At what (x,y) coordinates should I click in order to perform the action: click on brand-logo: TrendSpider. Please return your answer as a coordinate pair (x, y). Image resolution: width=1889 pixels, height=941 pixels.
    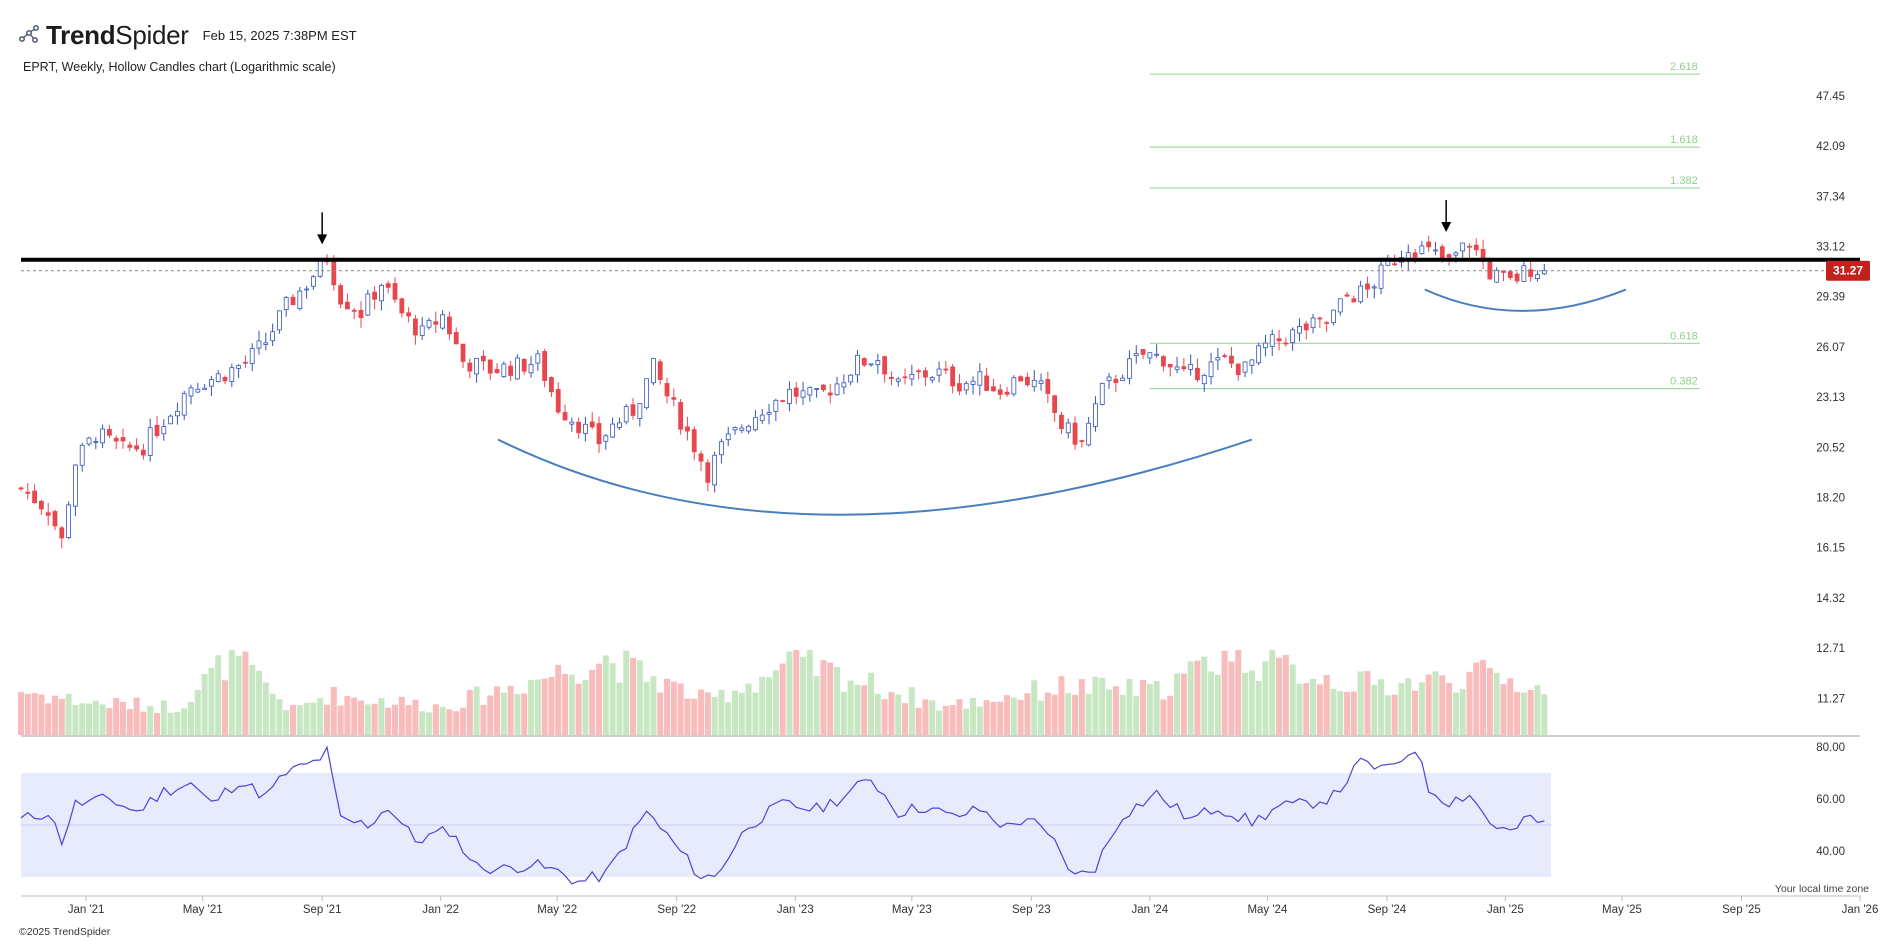
    Looking at the image, I should click on (103, 35).